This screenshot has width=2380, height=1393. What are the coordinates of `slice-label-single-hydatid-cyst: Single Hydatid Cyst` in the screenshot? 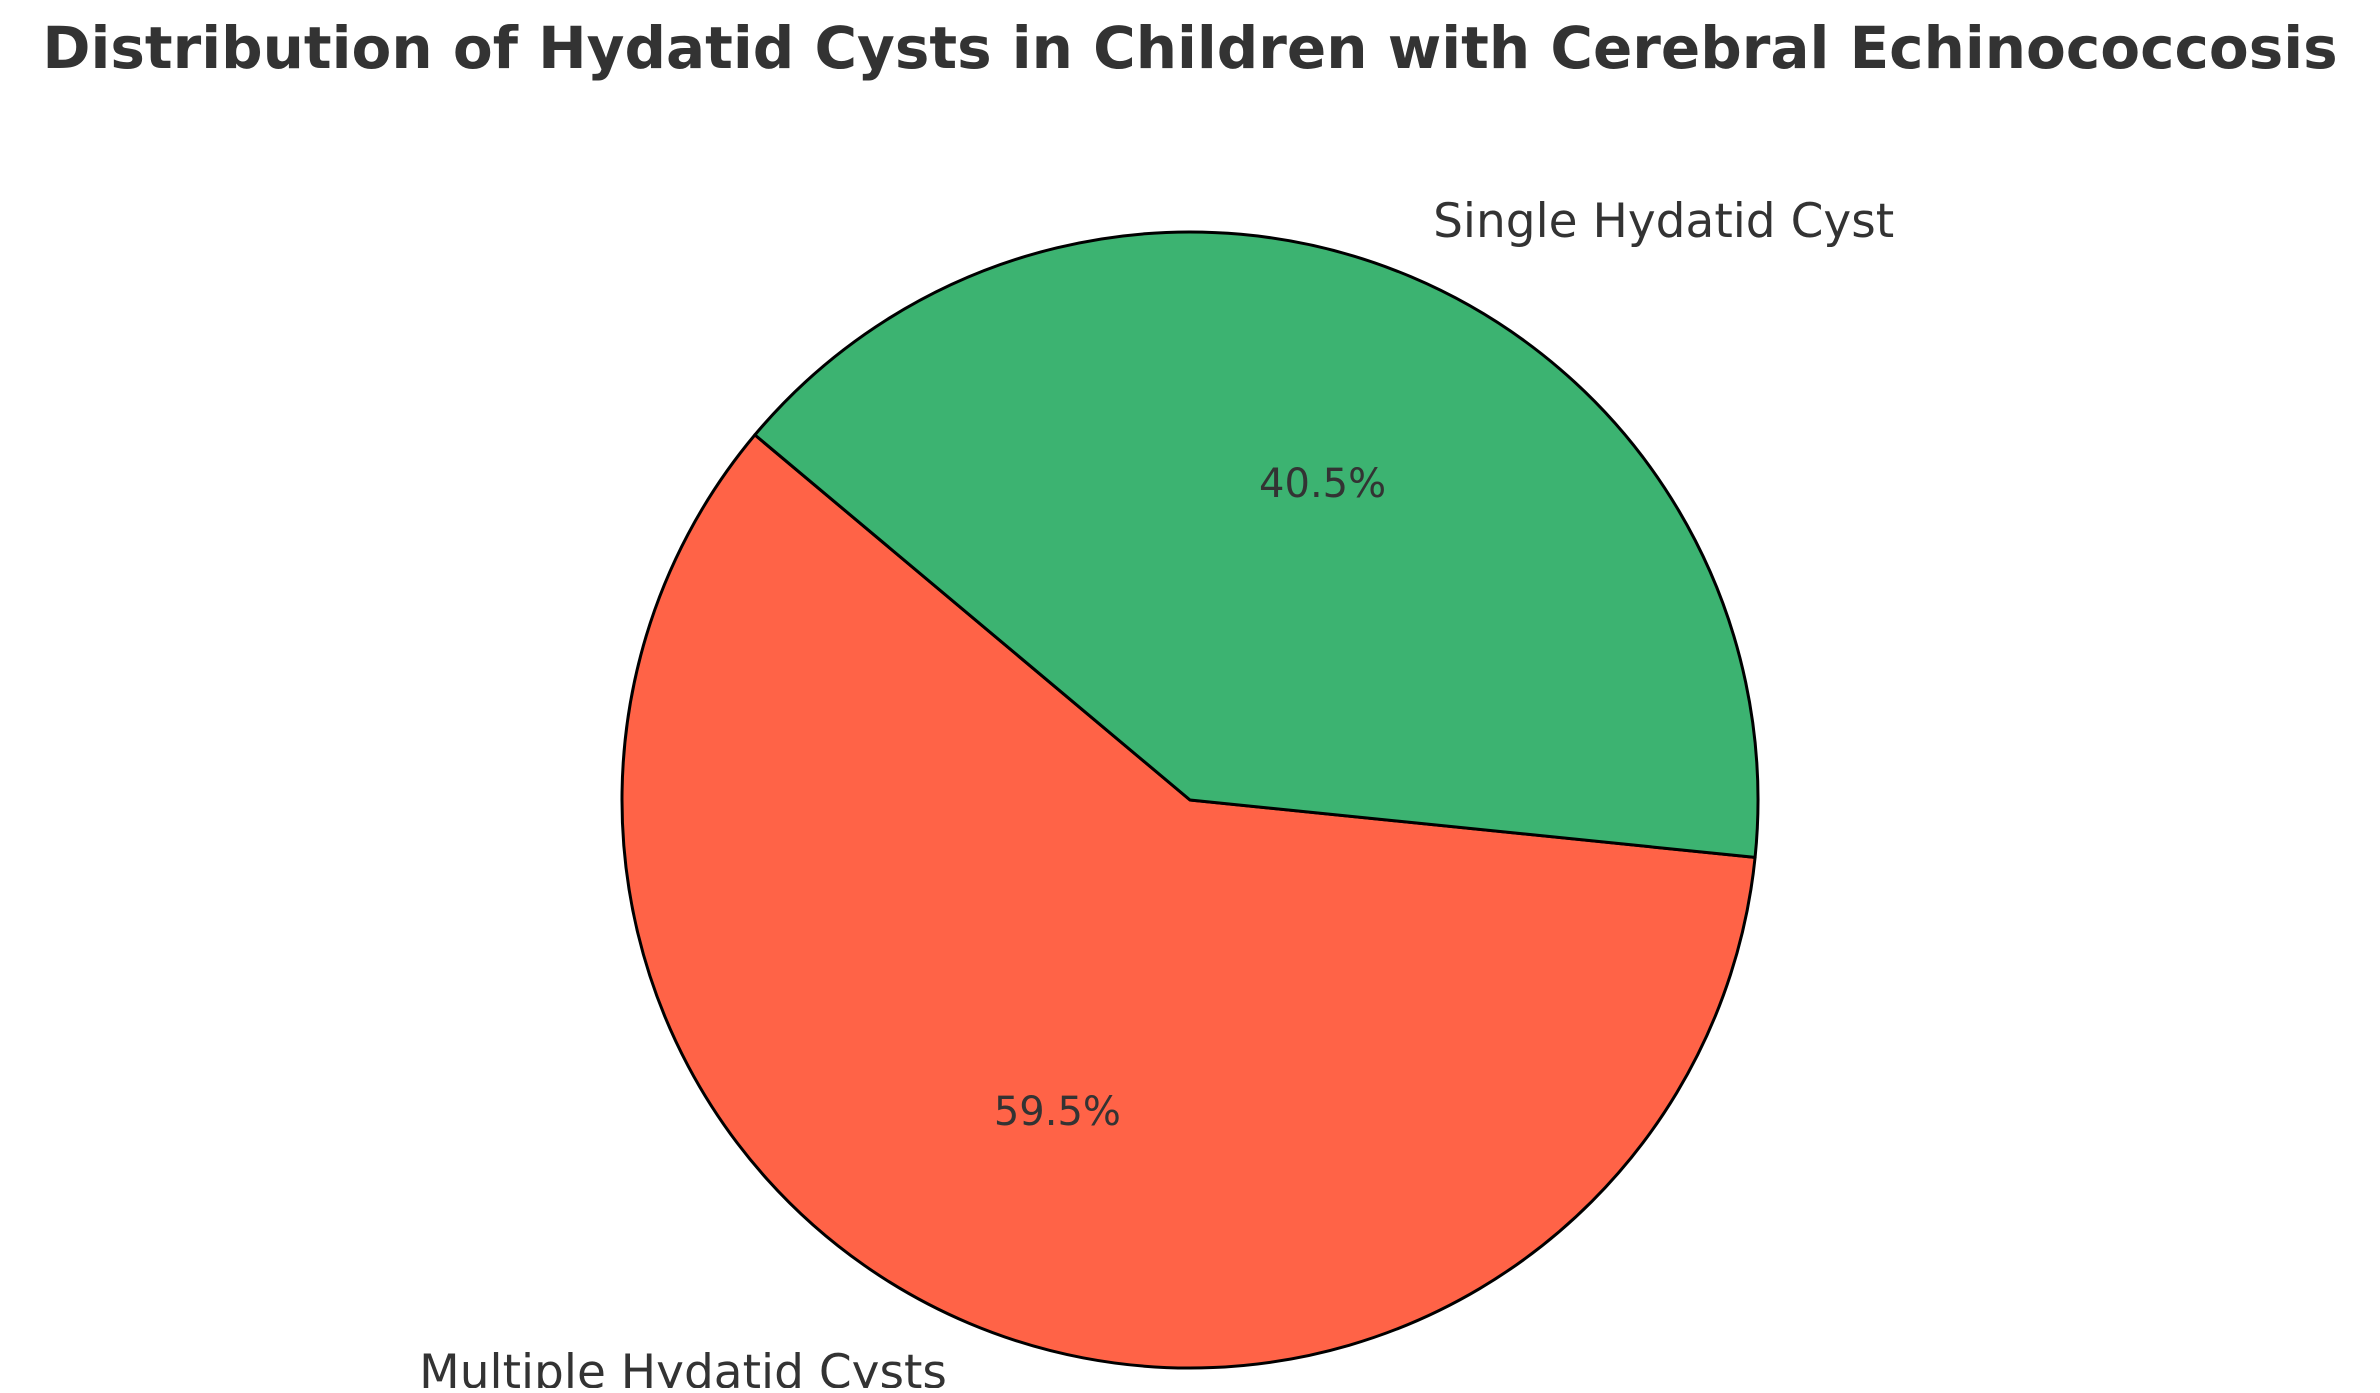 It's located at (1663, 221).